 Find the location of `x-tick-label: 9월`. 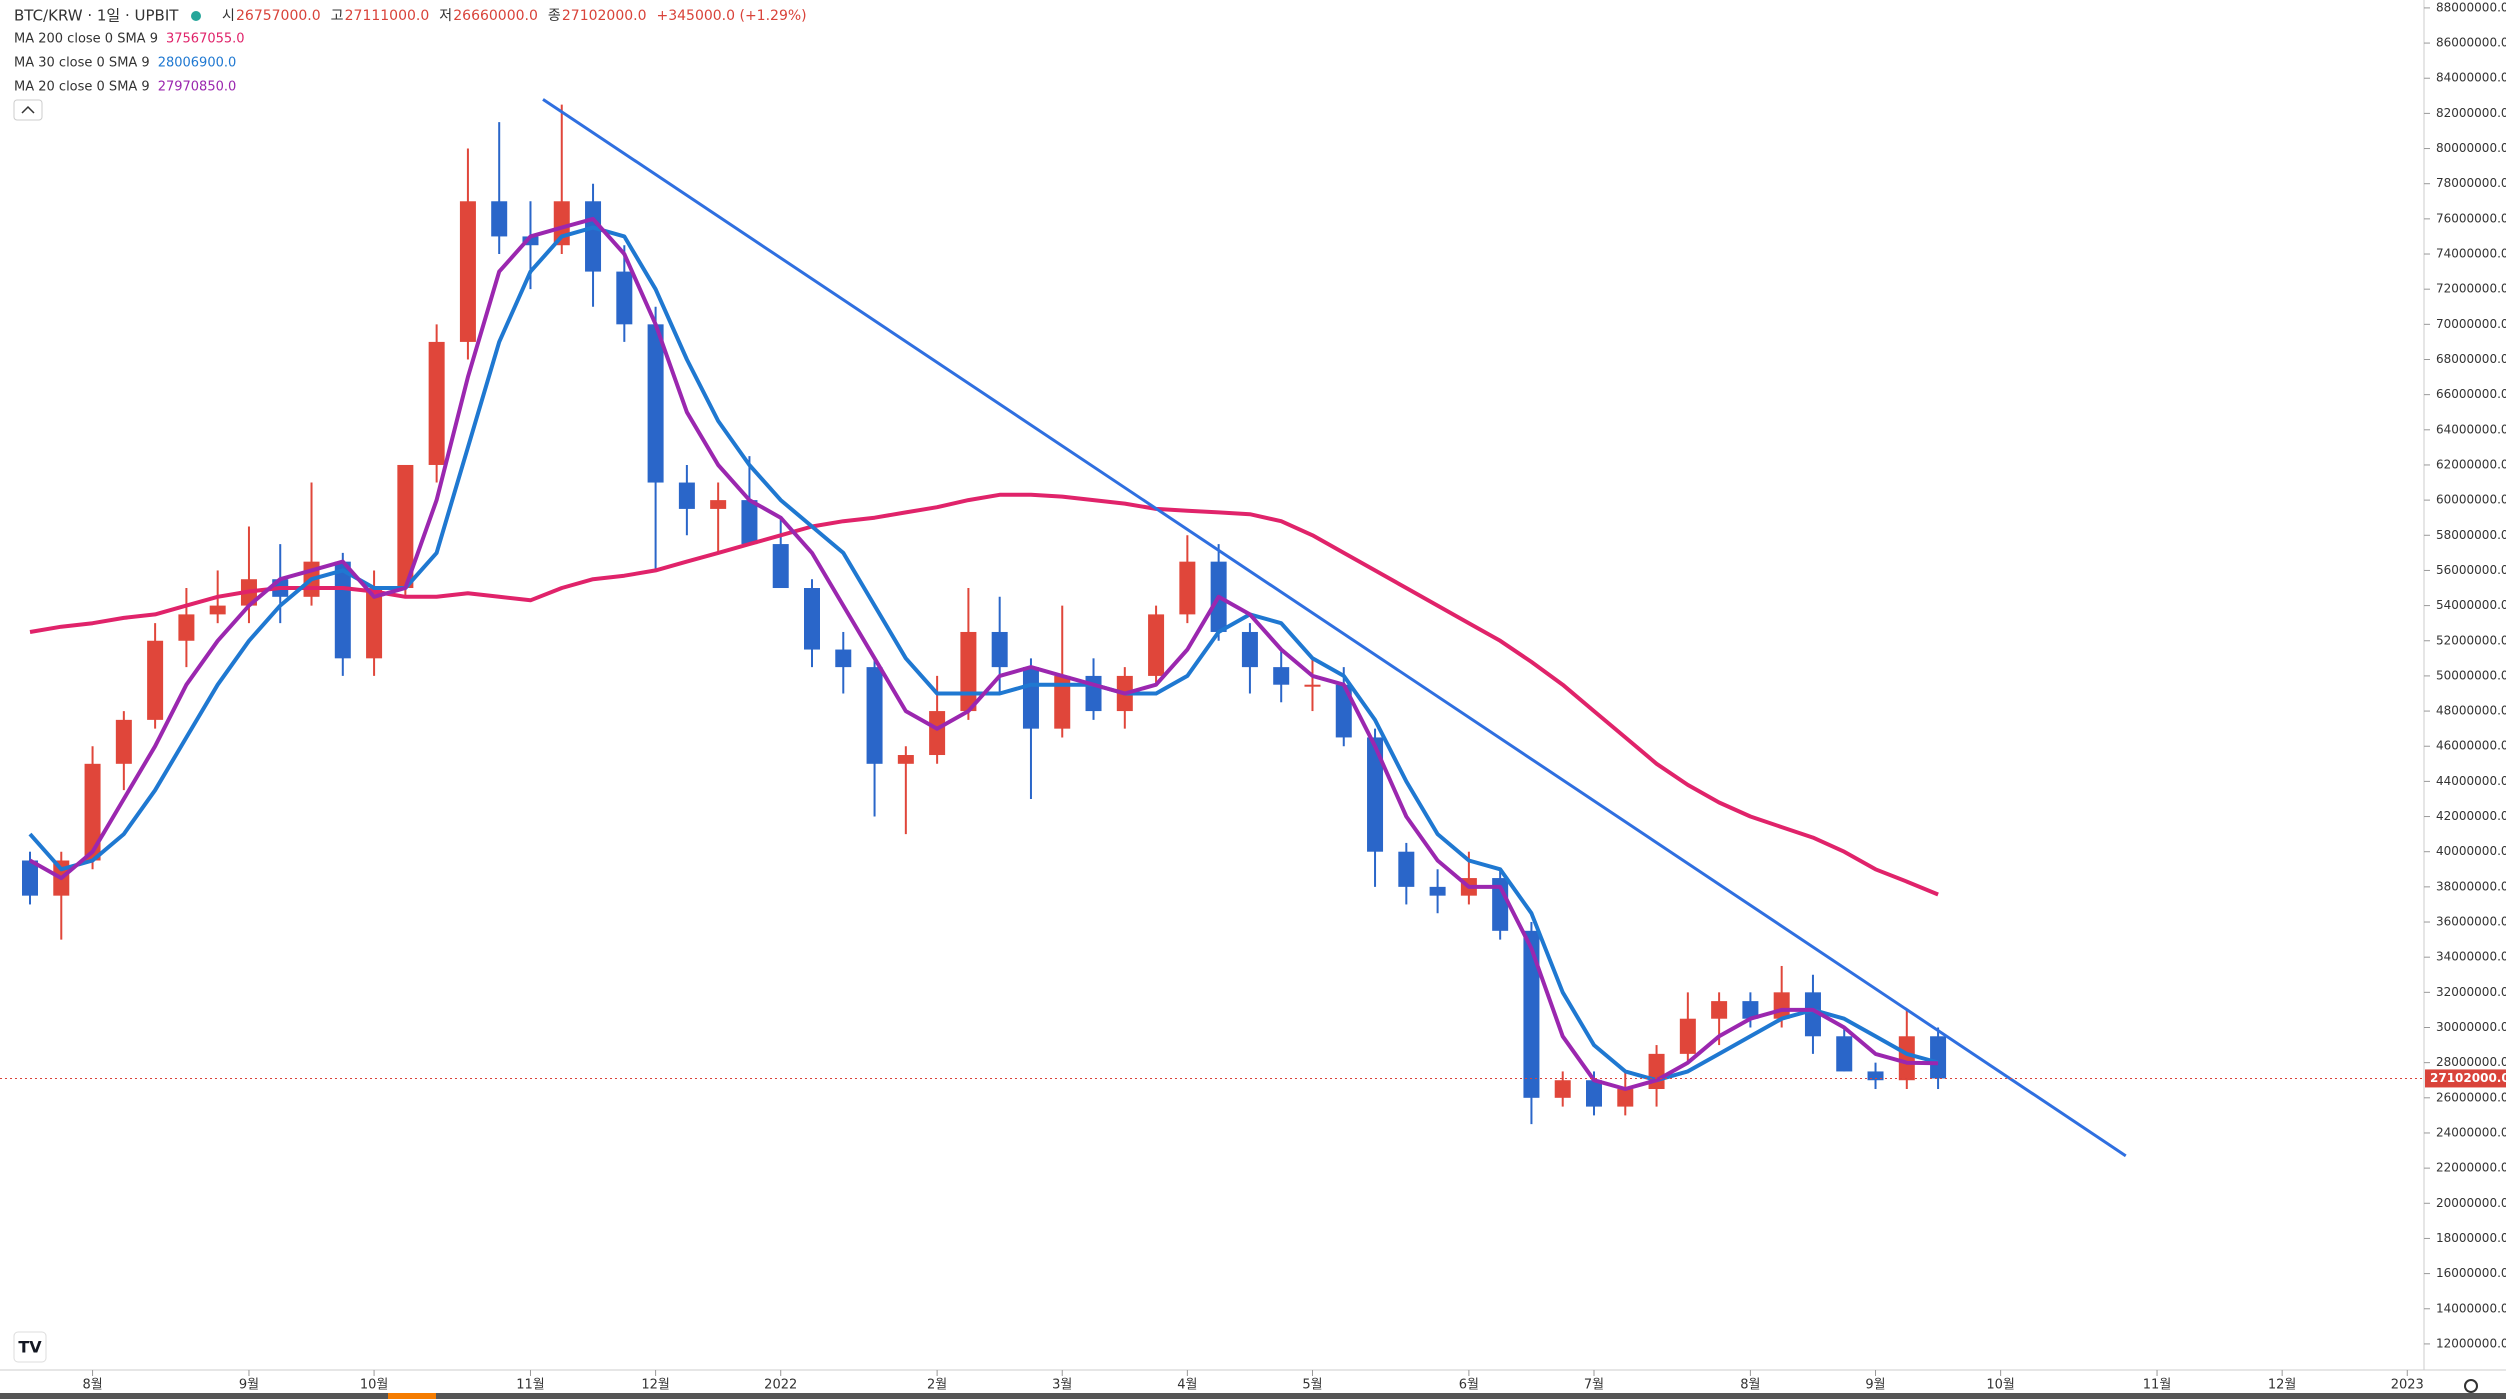

x-tick-label: 9월 is located at coordinates (249, 1385).